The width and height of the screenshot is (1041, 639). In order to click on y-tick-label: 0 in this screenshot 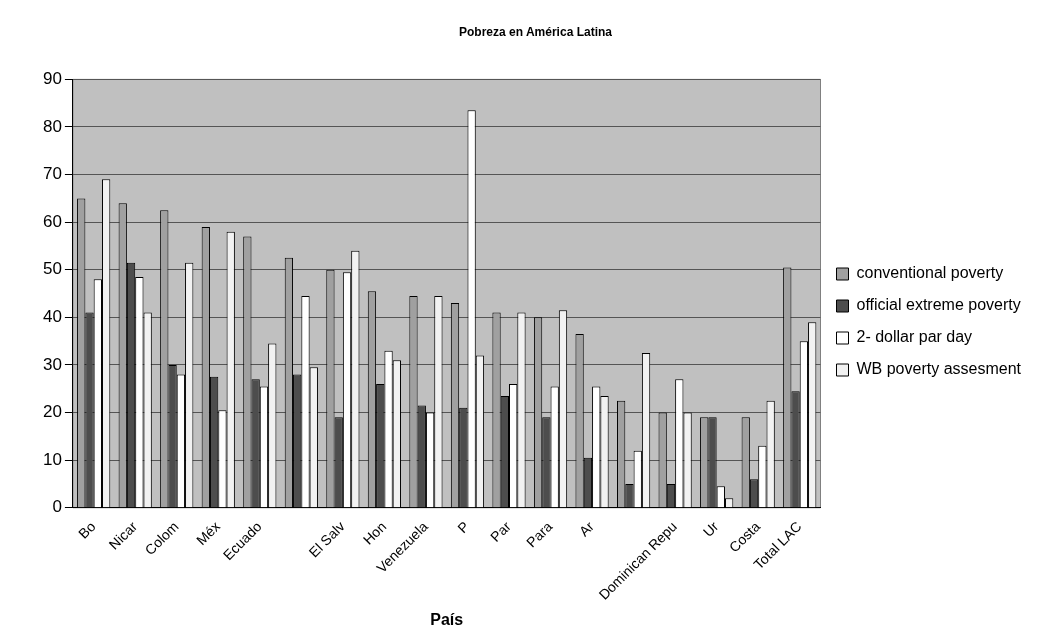, I will do `click(57, 507)`.